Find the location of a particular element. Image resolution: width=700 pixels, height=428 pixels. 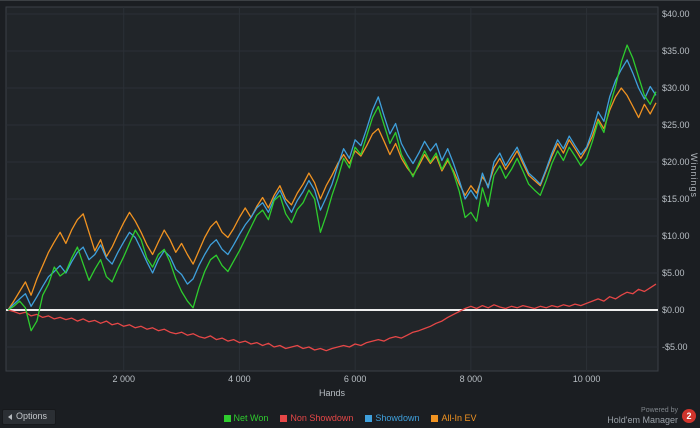

legend-label-non-showdown: Non Showdown is located at coordinates (322, 418).